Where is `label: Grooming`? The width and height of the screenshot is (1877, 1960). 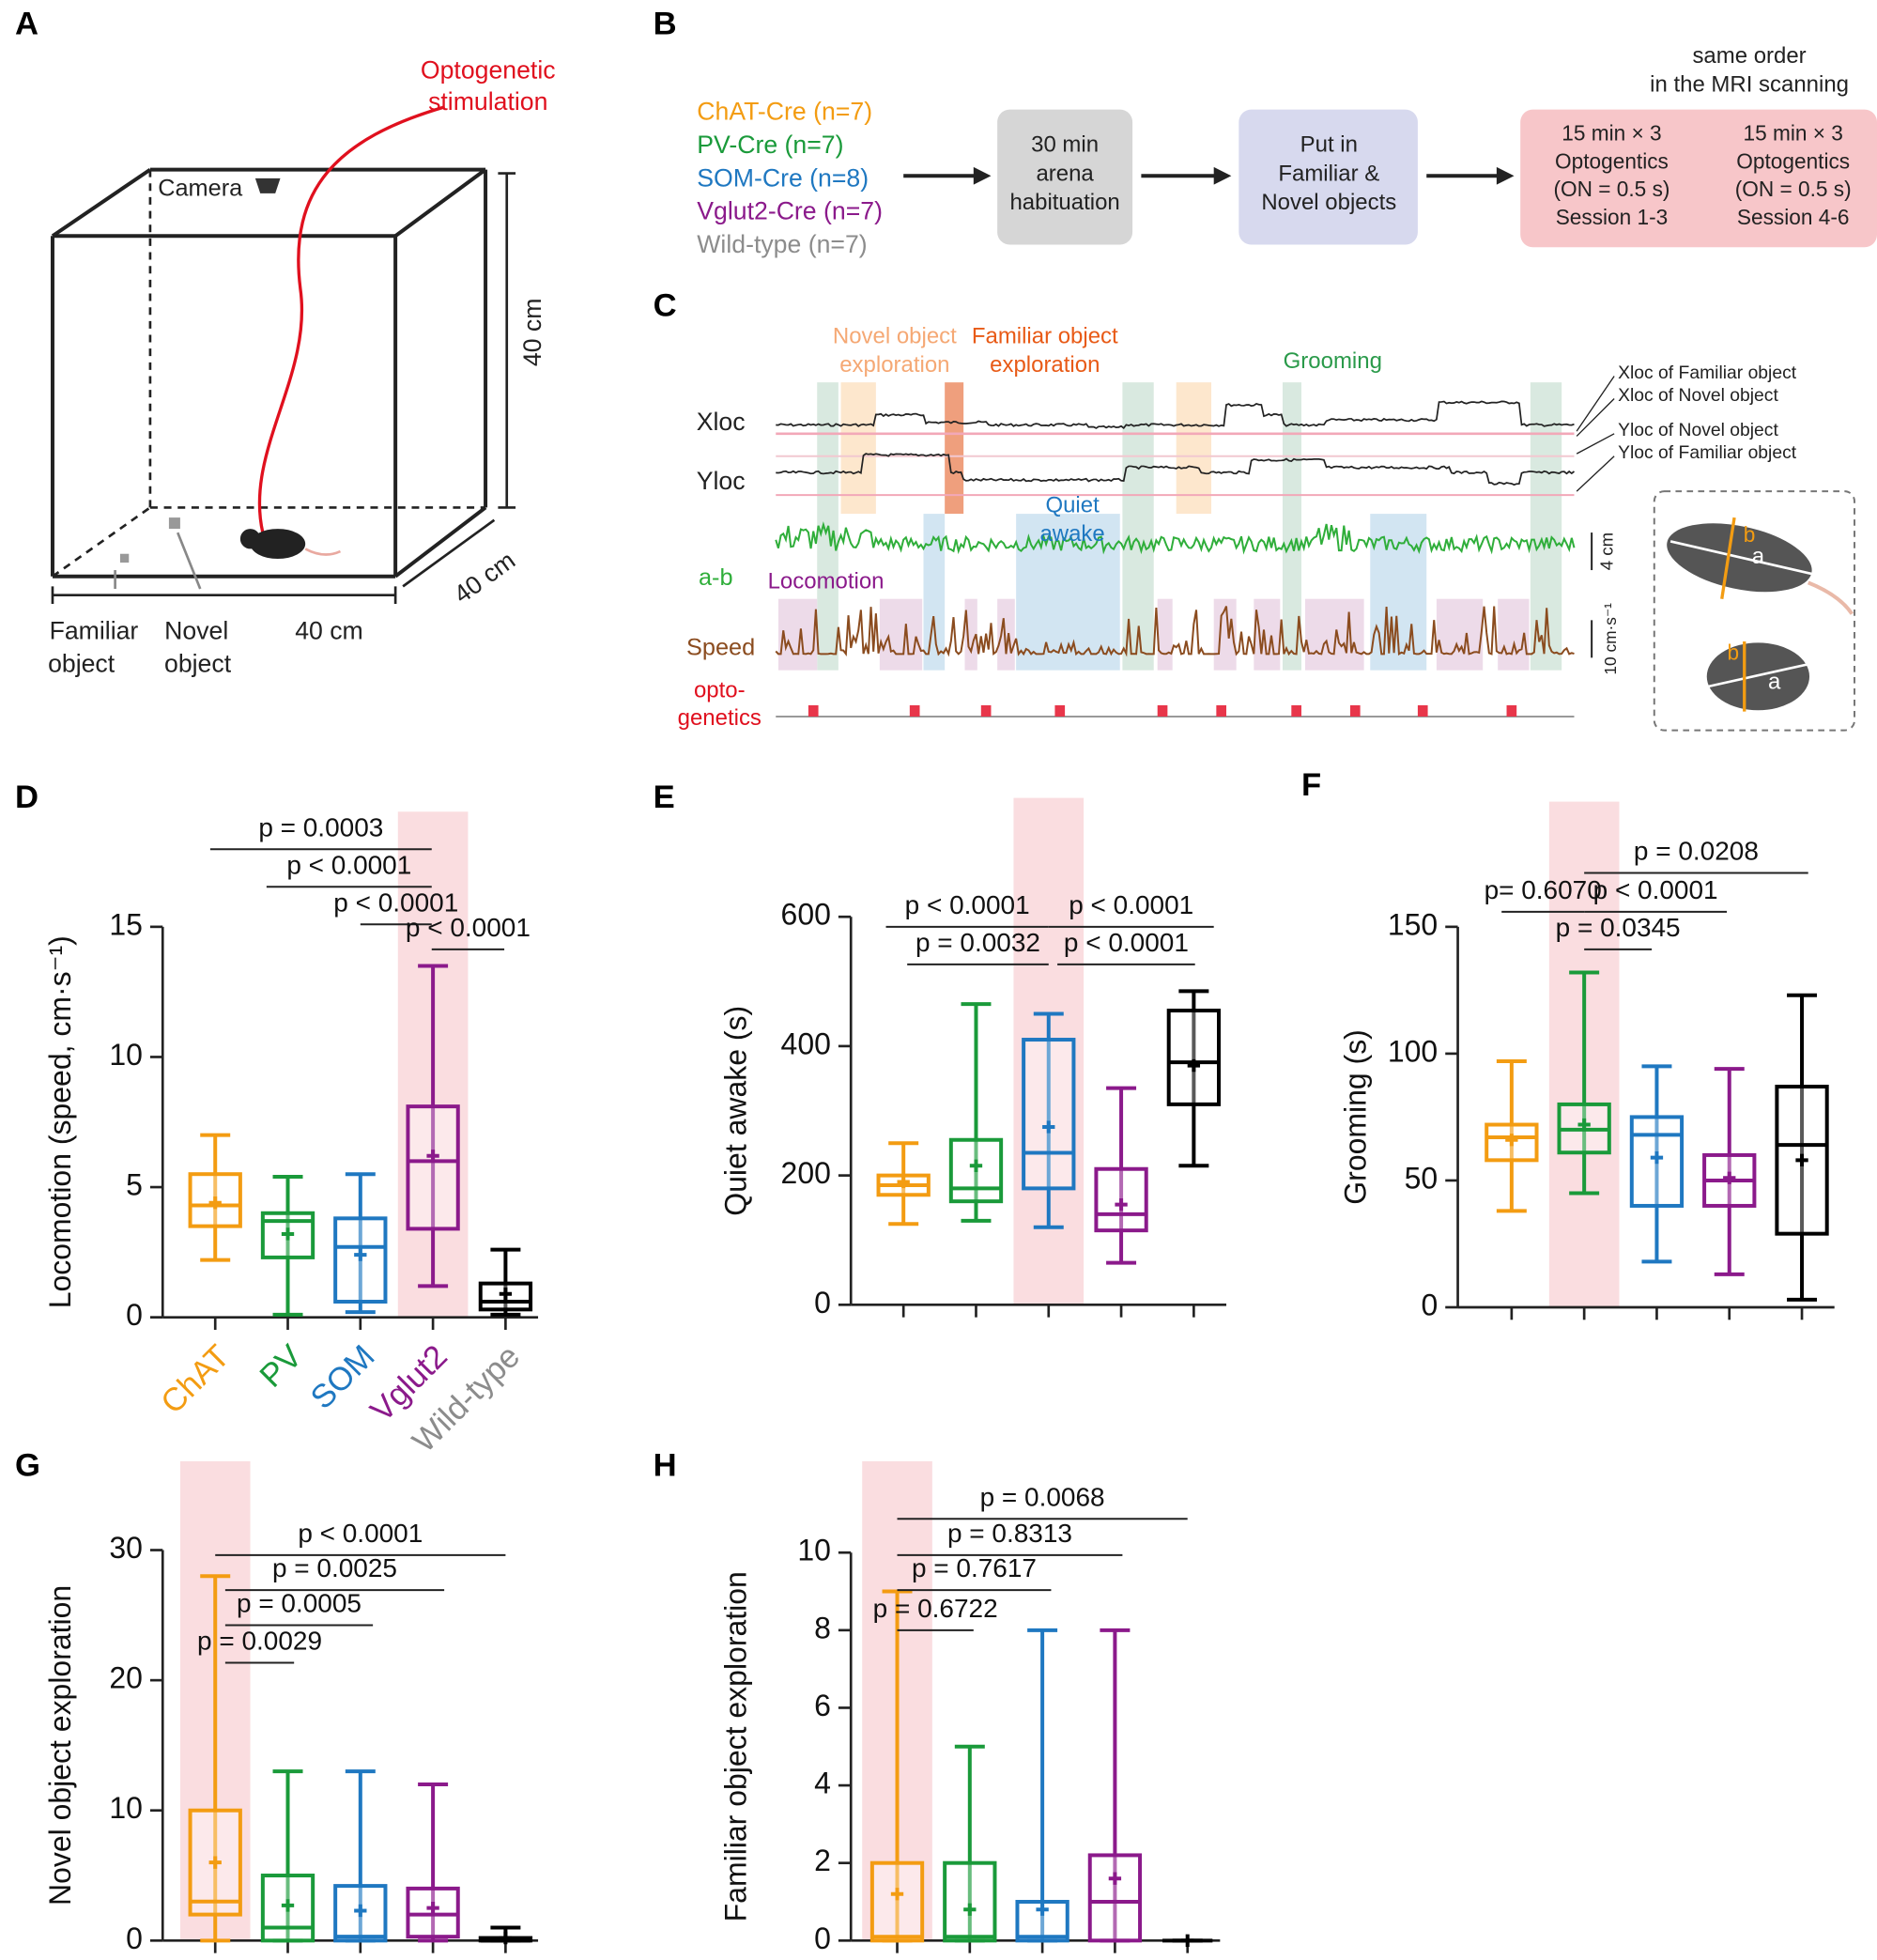
label: Grooming is located at coordinates (1333, 361).